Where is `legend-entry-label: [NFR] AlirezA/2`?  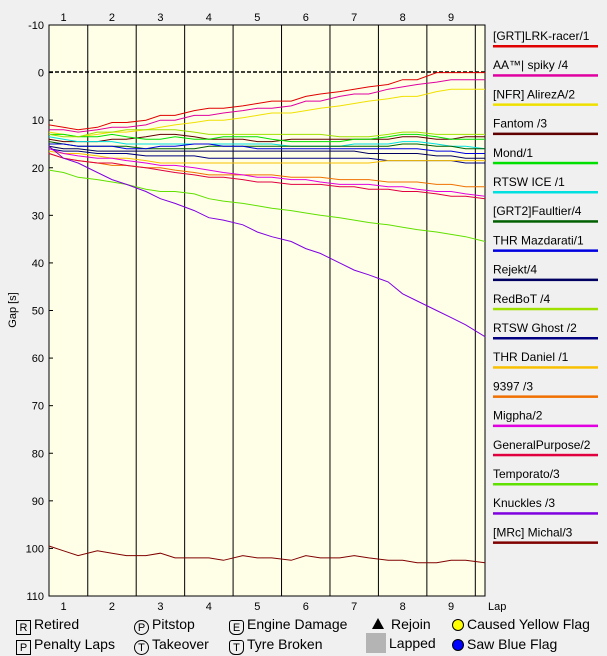 legend-entry-label: [NFR] AlirezA/2 is located at coordinates (534, 94).